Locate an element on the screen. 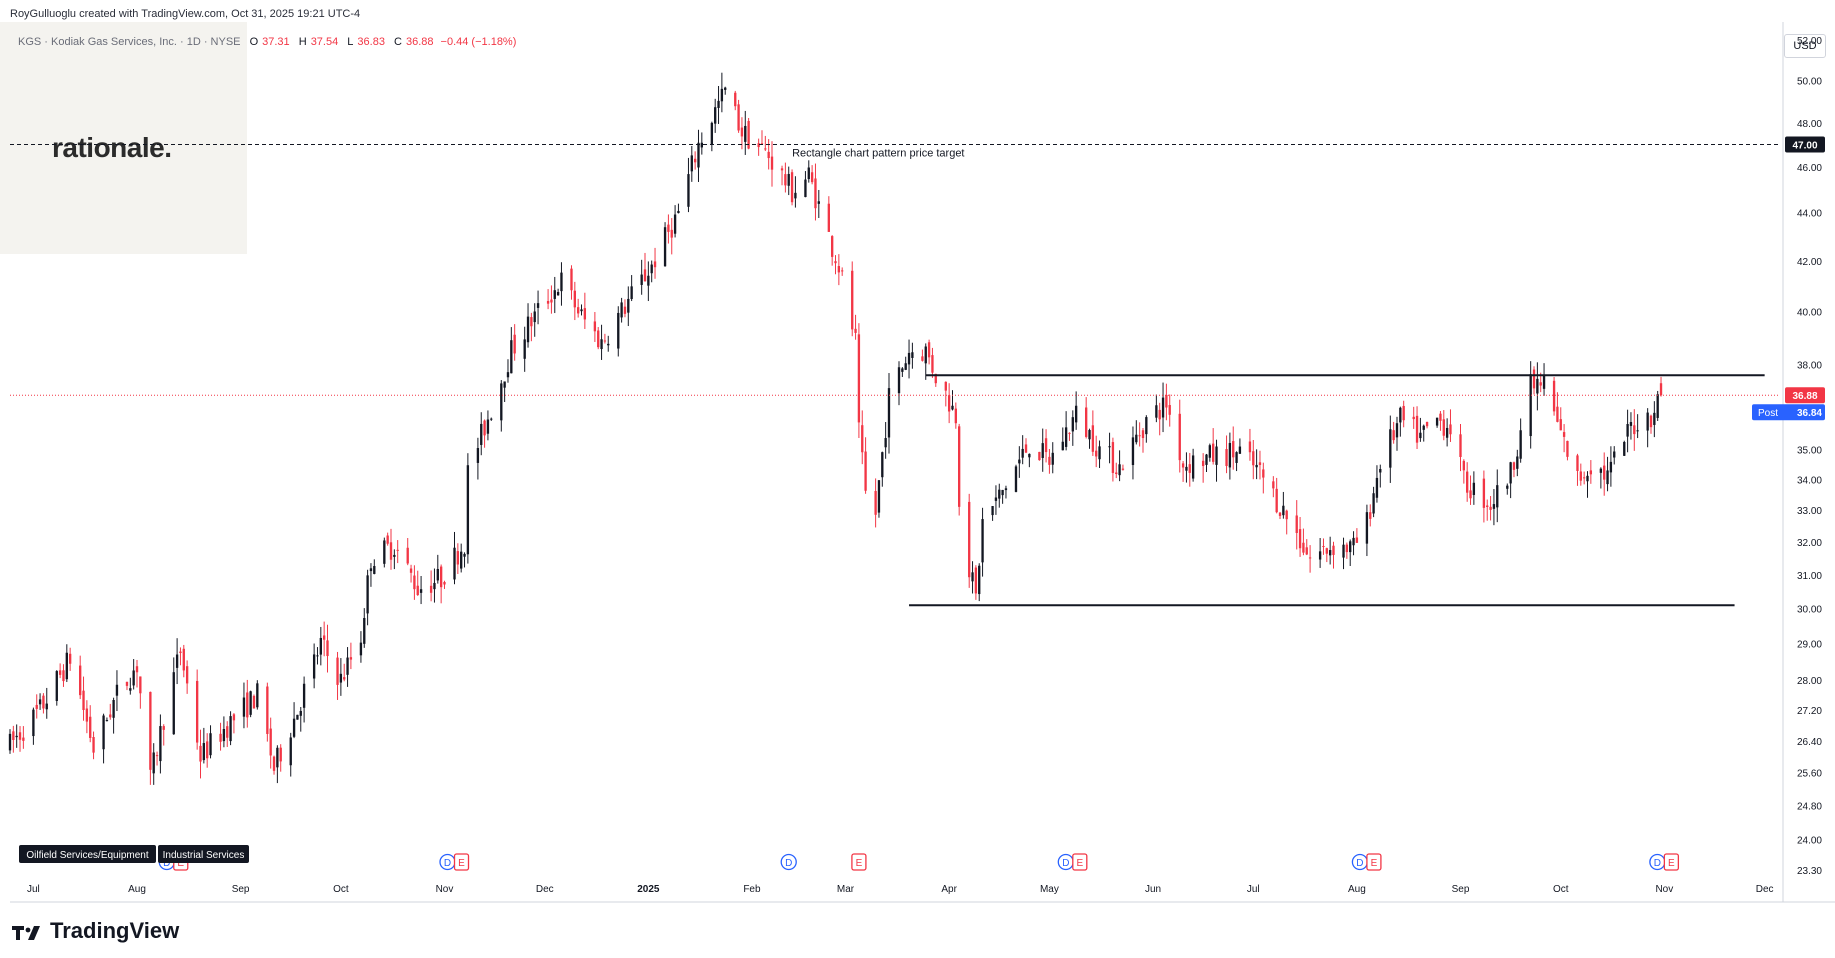 This screenshot has width=1835, height=958. x-tick-label: Jul is located at coordinates (1253, 889).